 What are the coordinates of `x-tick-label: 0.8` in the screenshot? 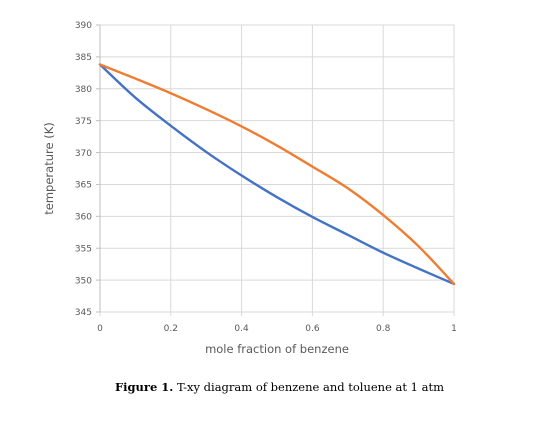 It's located at (383, 329).